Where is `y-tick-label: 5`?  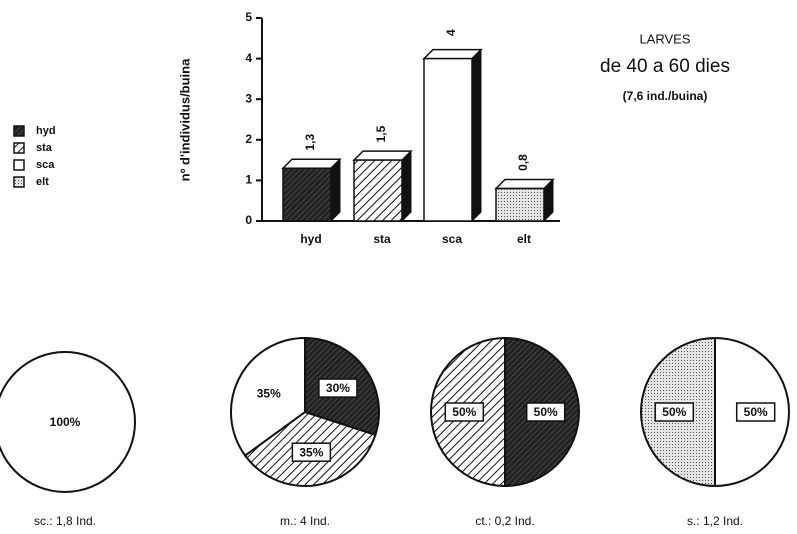 y-tick-label: 5 is located at coordinates (248, 17).